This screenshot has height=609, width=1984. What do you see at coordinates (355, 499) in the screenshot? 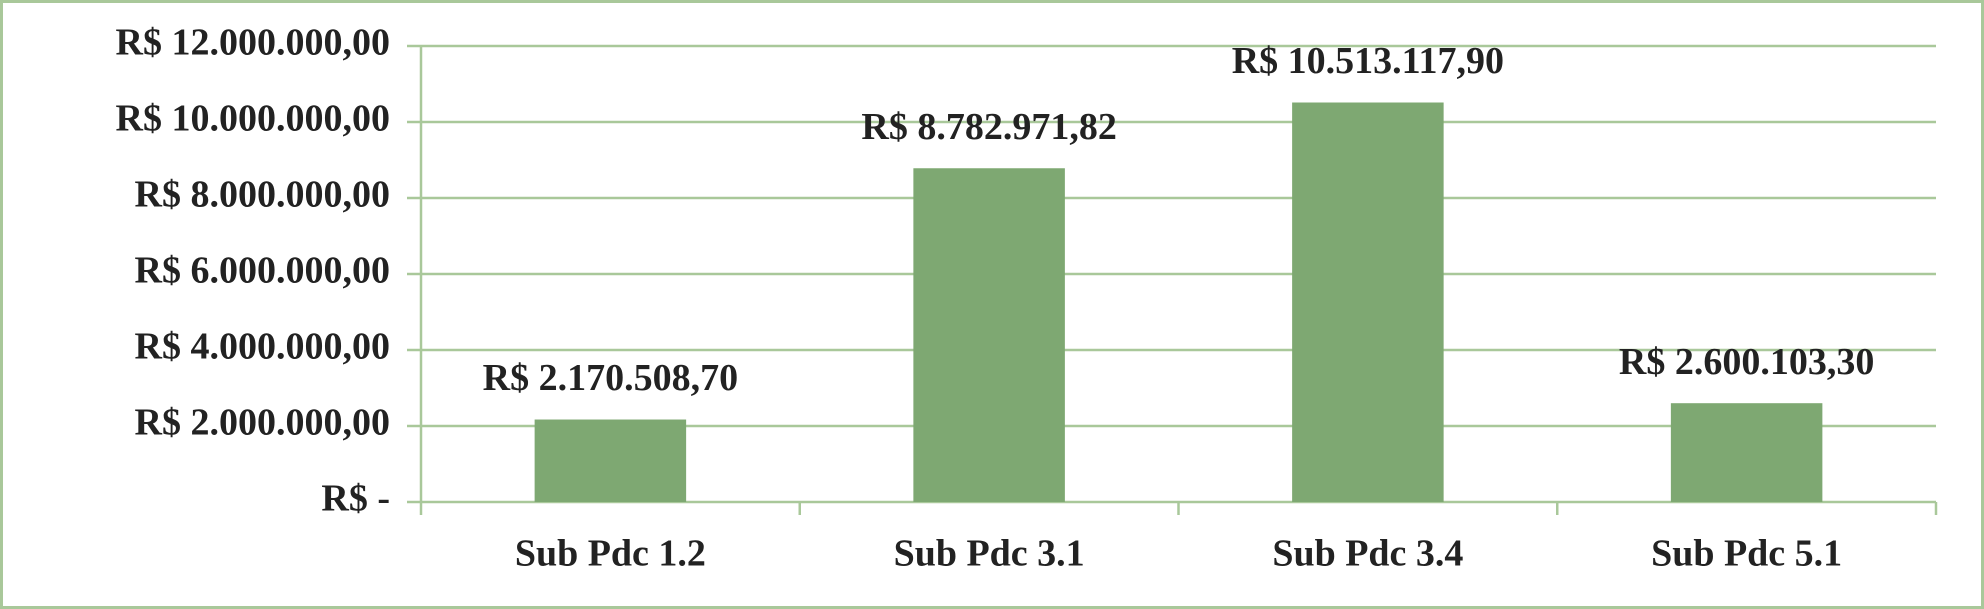
I see `y-tick-label: R$ -` at bounding box center [355, 499].